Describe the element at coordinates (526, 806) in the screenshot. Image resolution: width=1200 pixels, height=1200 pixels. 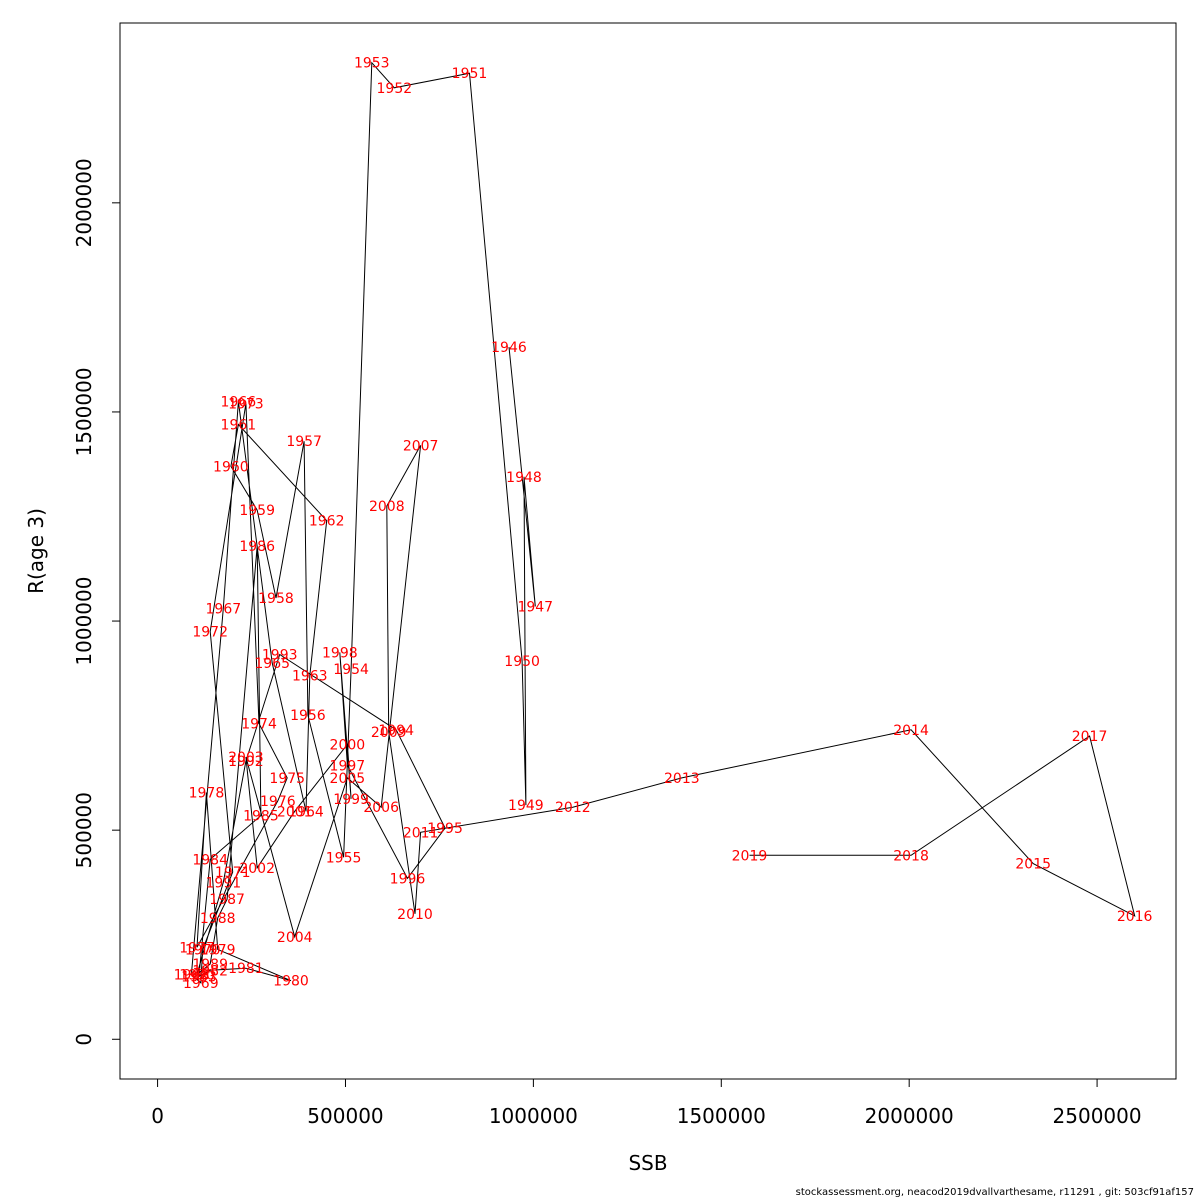
I see `point-label-1949: 1949` at that location.